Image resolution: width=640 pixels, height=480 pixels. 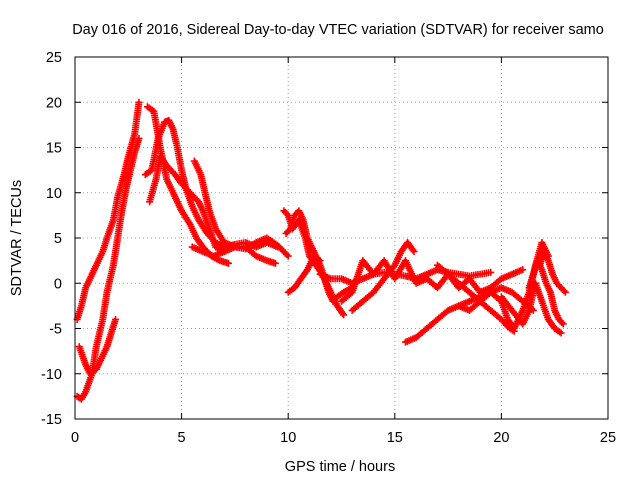 I want to click on y-tick-label: 25, so click(x=54, y=58).